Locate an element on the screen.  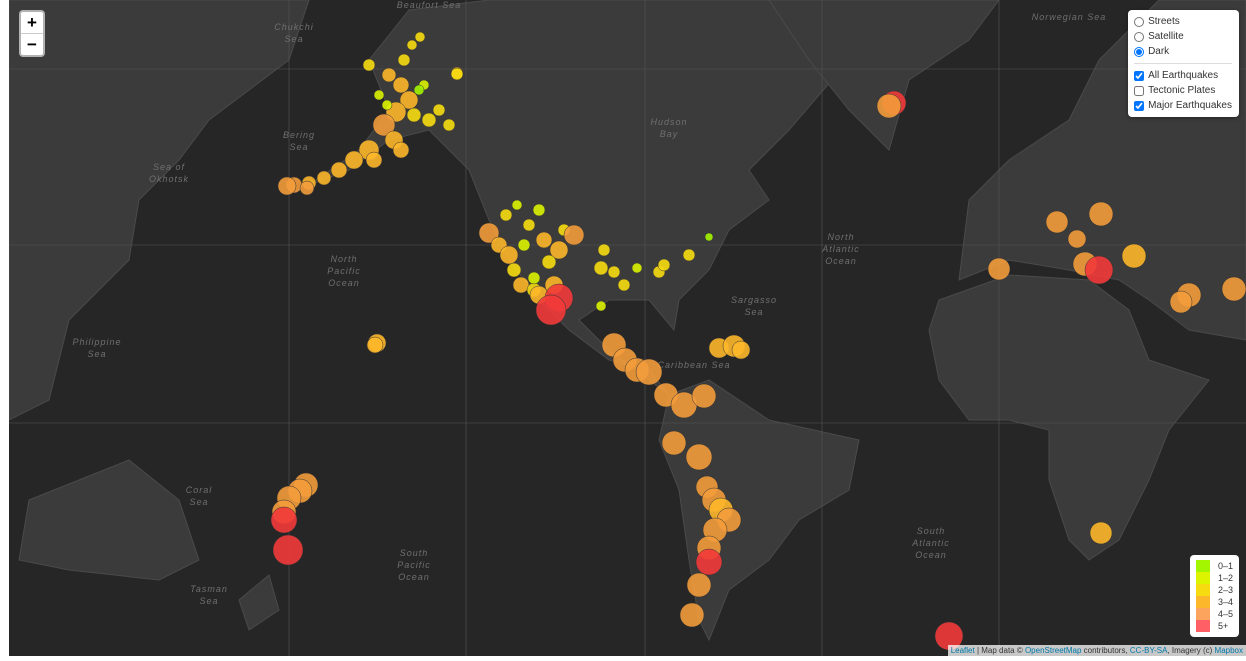
license-link: CC-BY-SA is located at coordinates (1148, 650).